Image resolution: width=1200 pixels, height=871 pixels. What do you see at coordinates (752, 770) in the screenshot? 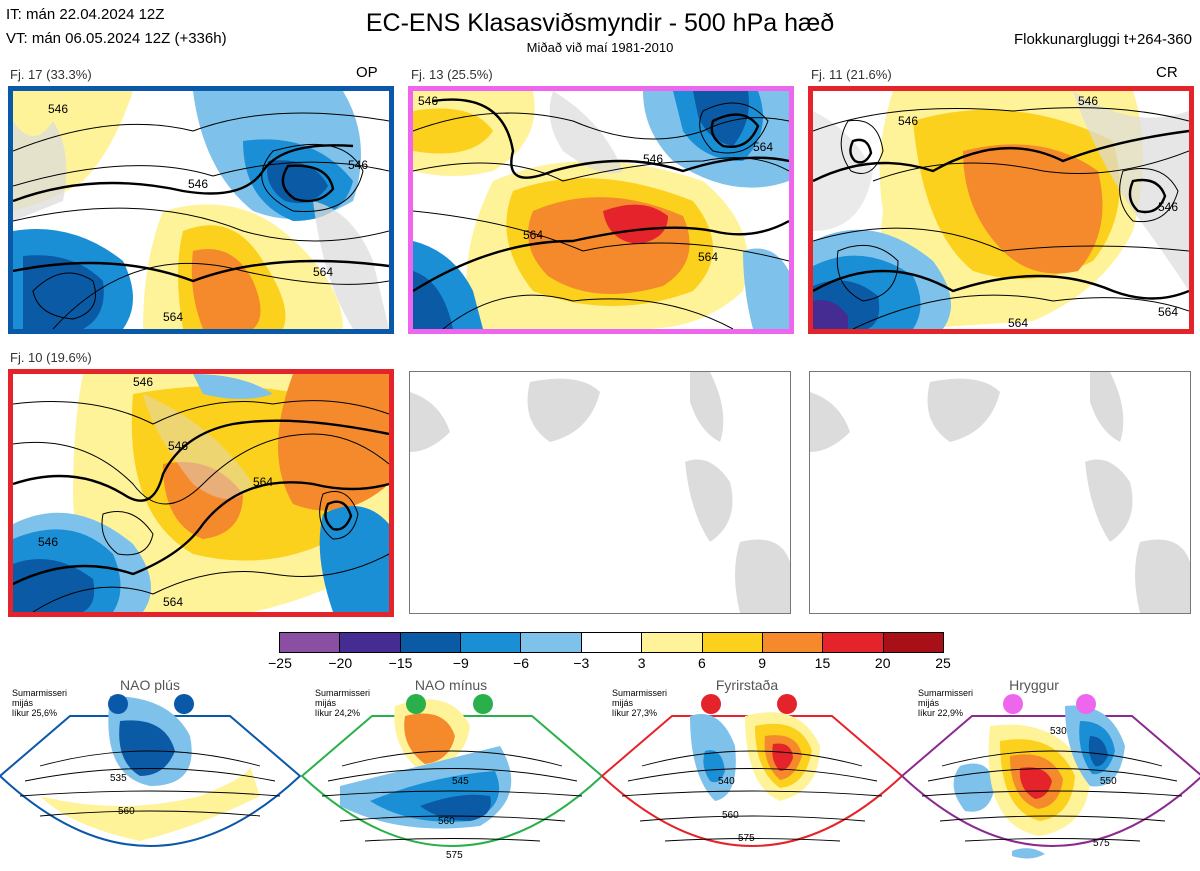
I see `regime-fan-3: 540 560 575` at bounding box center [752, 770].